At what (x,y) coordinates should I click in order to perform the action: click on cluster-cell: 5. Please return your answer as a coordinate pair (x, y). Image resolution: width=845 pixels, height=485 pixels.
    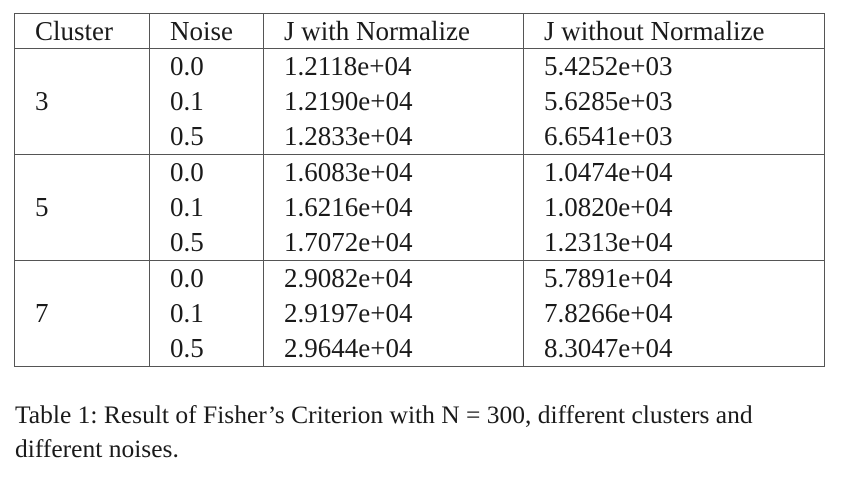
    Looking at the image, I should click on (82, 207).